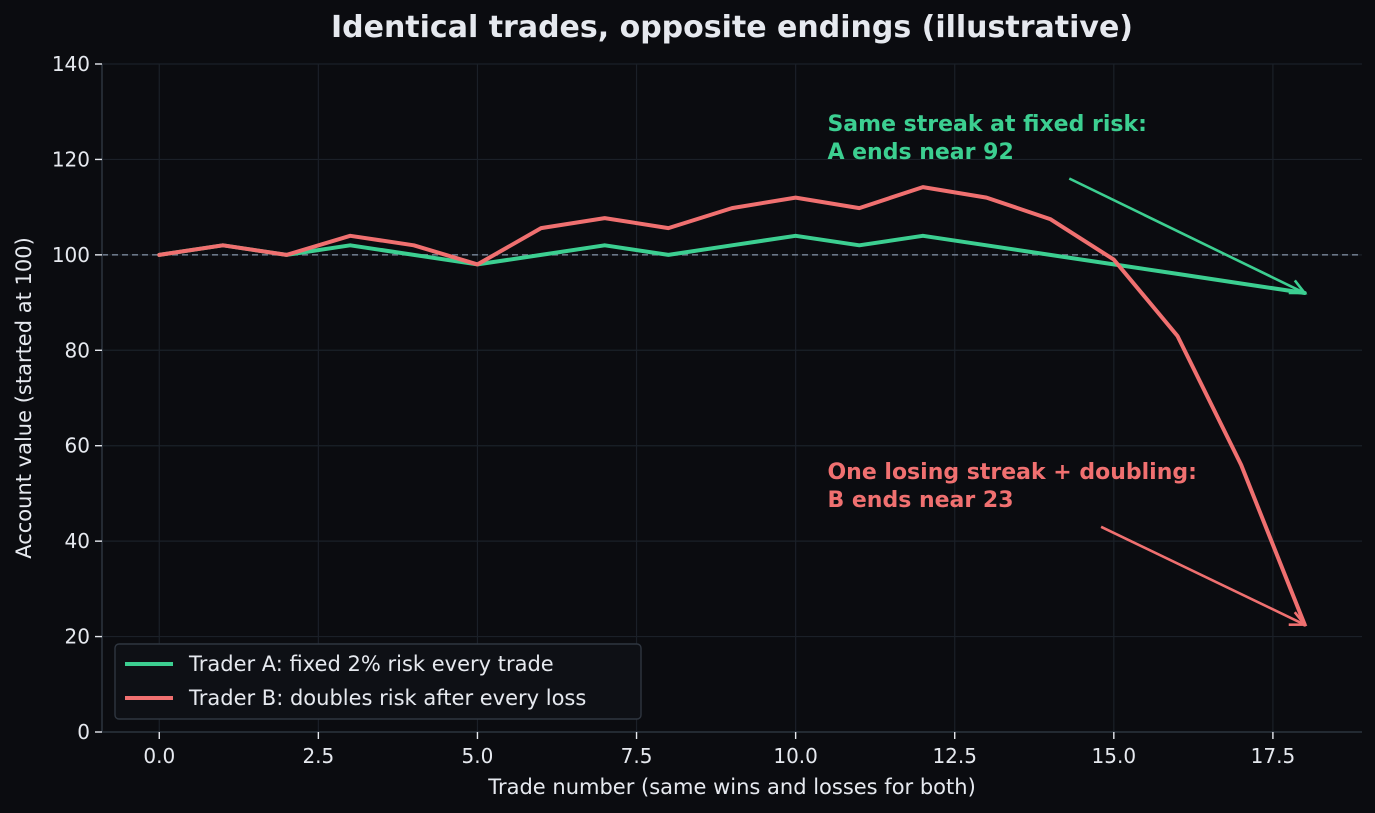  Describe the element at coordinates (77, 350) in the screenshot. I see `y-tick-label: 80` at that location.